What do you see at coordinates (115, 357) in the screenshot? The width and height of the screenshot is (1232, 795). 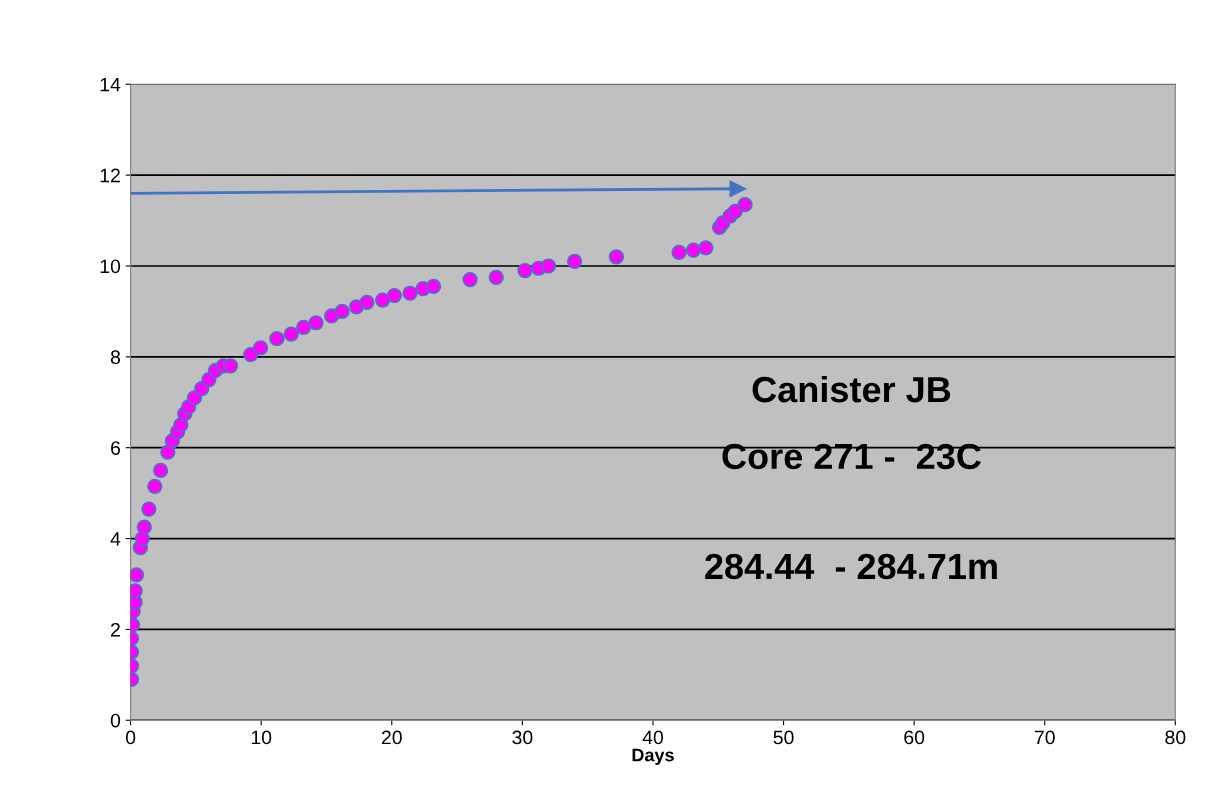 I see `y-tick-label: 8` at bounding box center [115, 357].